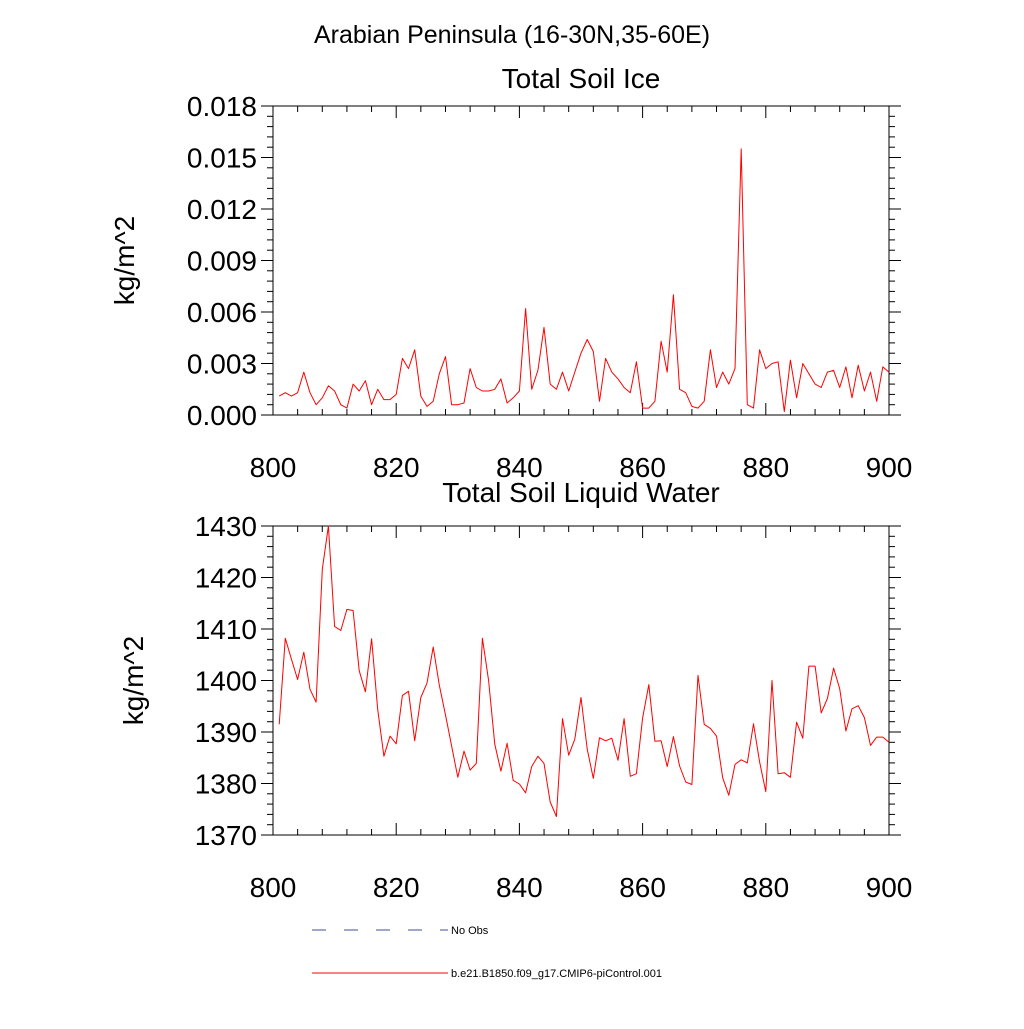  What do you see at coordinates (226, 526) in the screenshot?
I see `y-tick-label: 1430` at bounding box center [226, 526].